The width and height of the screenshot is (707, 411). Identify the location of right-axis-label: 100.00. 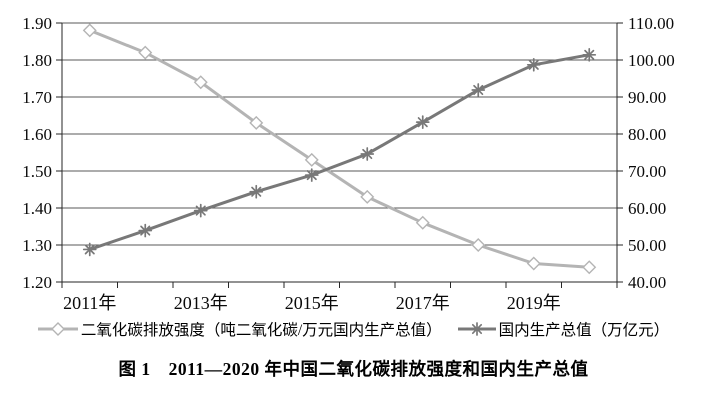
(651, 60).